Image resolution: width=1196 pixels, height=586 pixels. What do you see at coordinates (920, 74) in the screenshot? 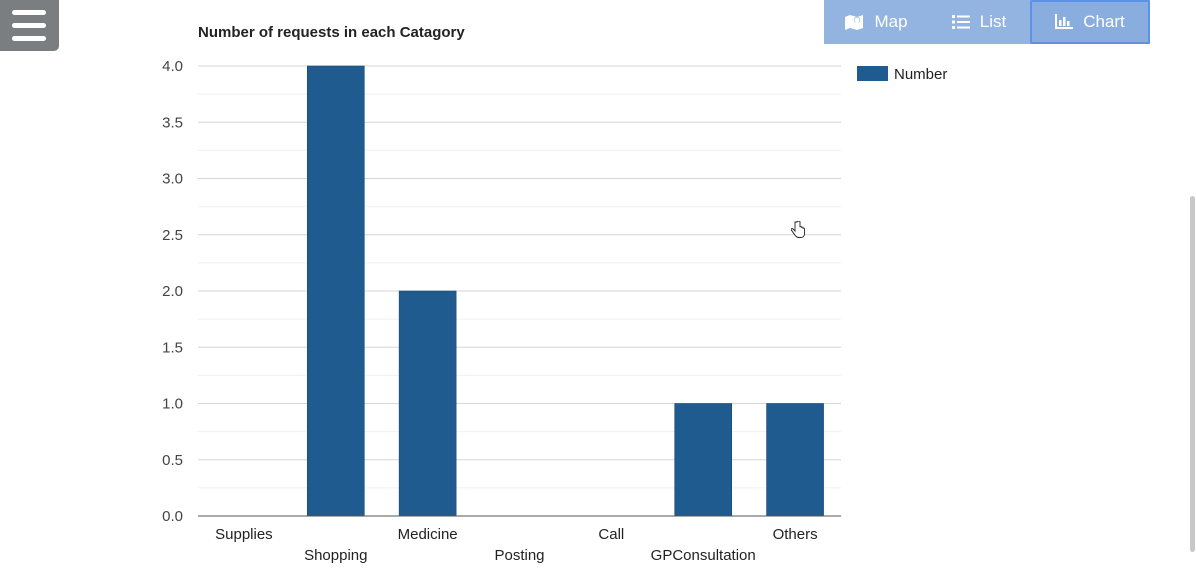
I see `legend-label: Number` at bounding box center [920, 74].